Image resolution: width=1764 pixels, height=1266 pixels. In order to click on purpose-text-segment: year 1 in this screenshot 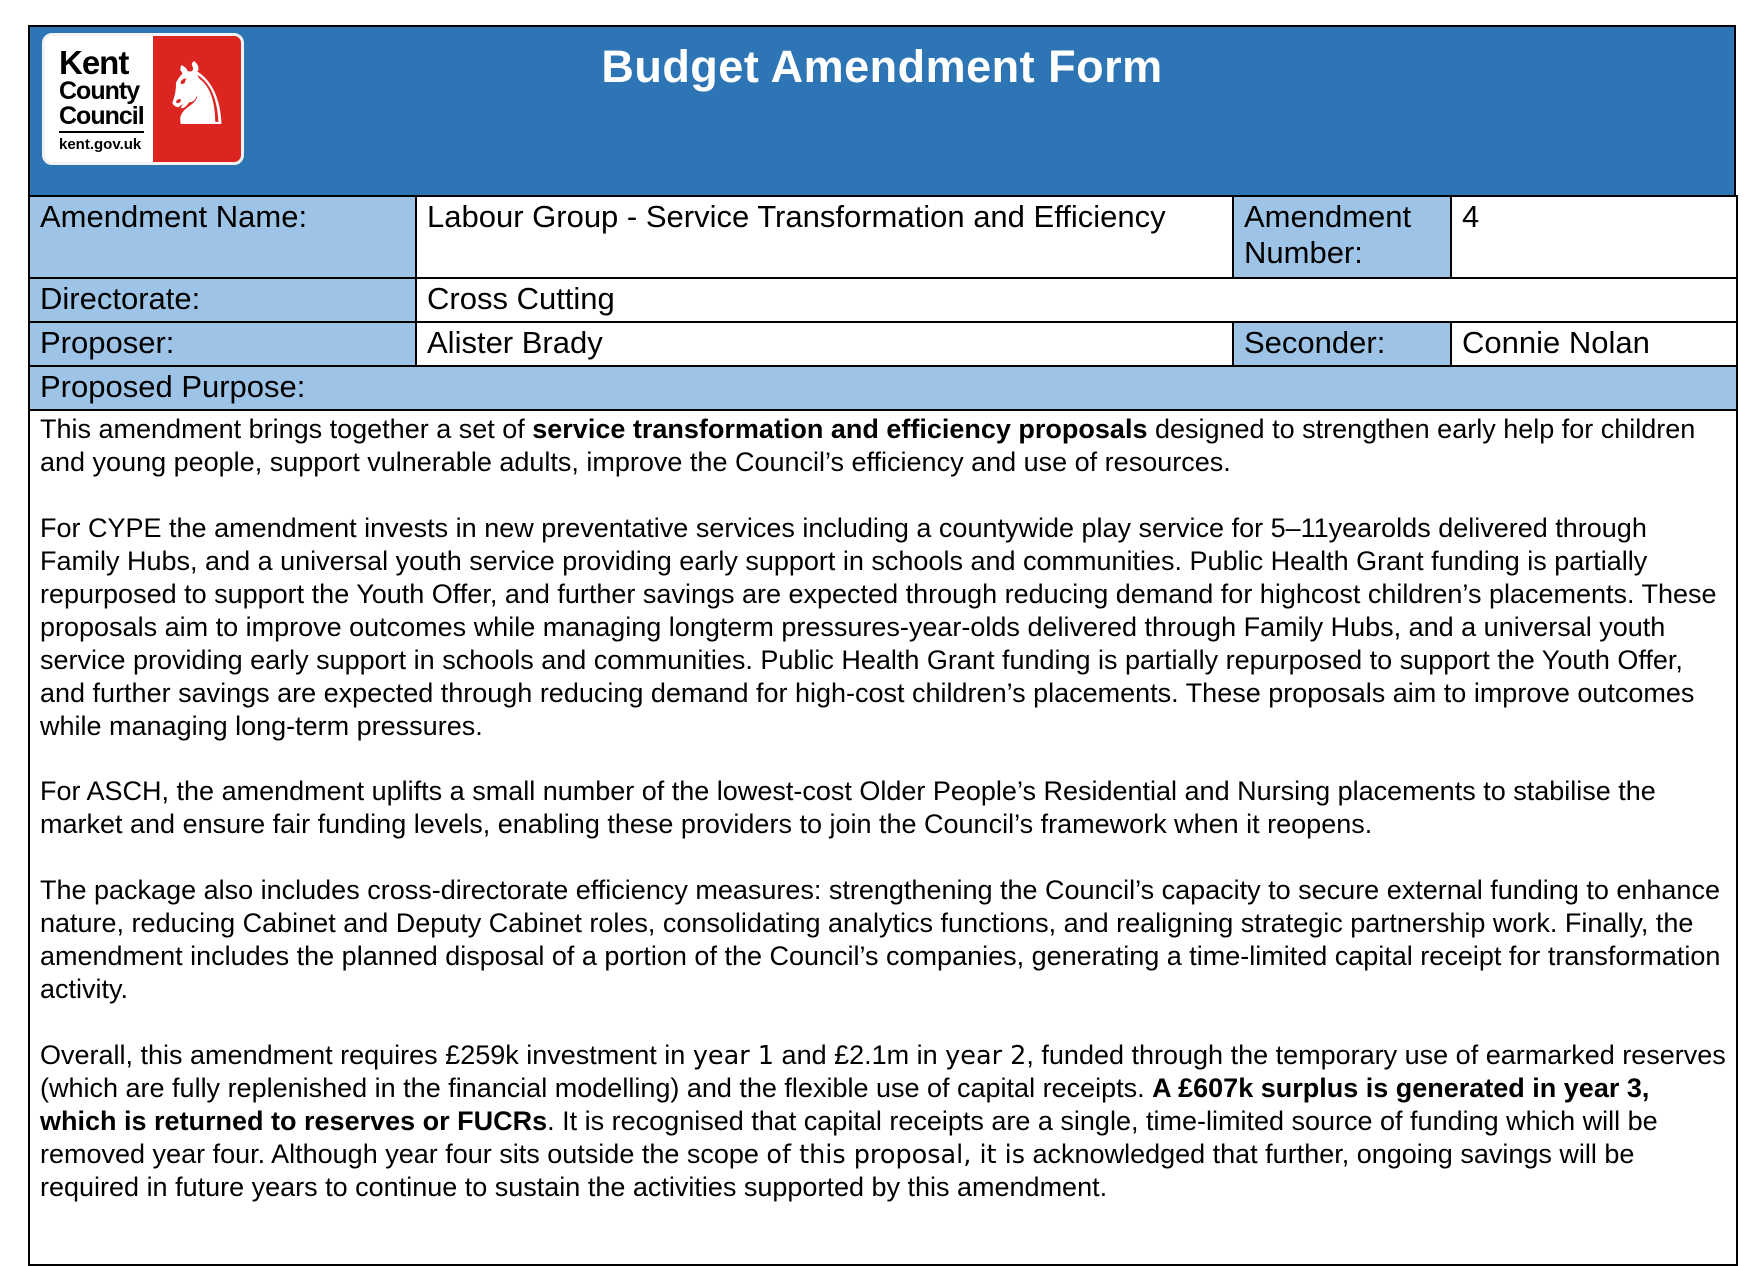, I will do `click(733, 1056)`.